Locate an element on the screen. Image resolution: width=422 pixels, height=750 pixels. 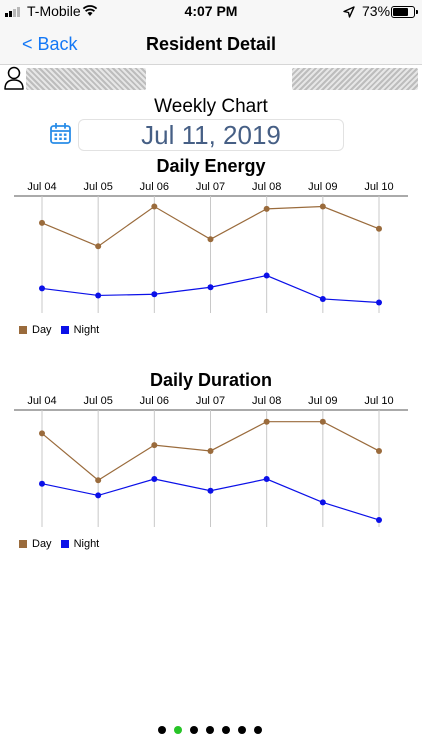
page-indicator is located at coordinates (210, 730).